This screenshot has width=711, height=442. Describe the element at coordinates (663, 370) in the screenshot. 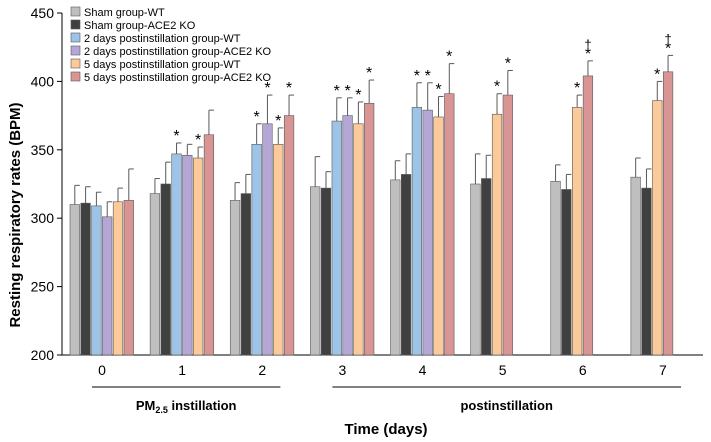

I see `x-tick-label: 7` at that location.